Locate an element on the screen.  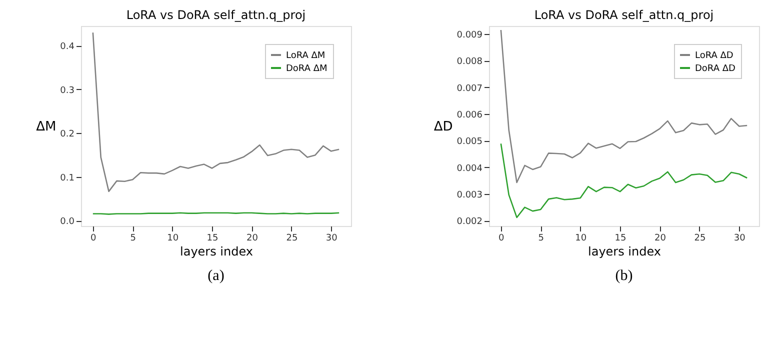
y-tick-label: 0.004 is located at coordinates (469, 169).